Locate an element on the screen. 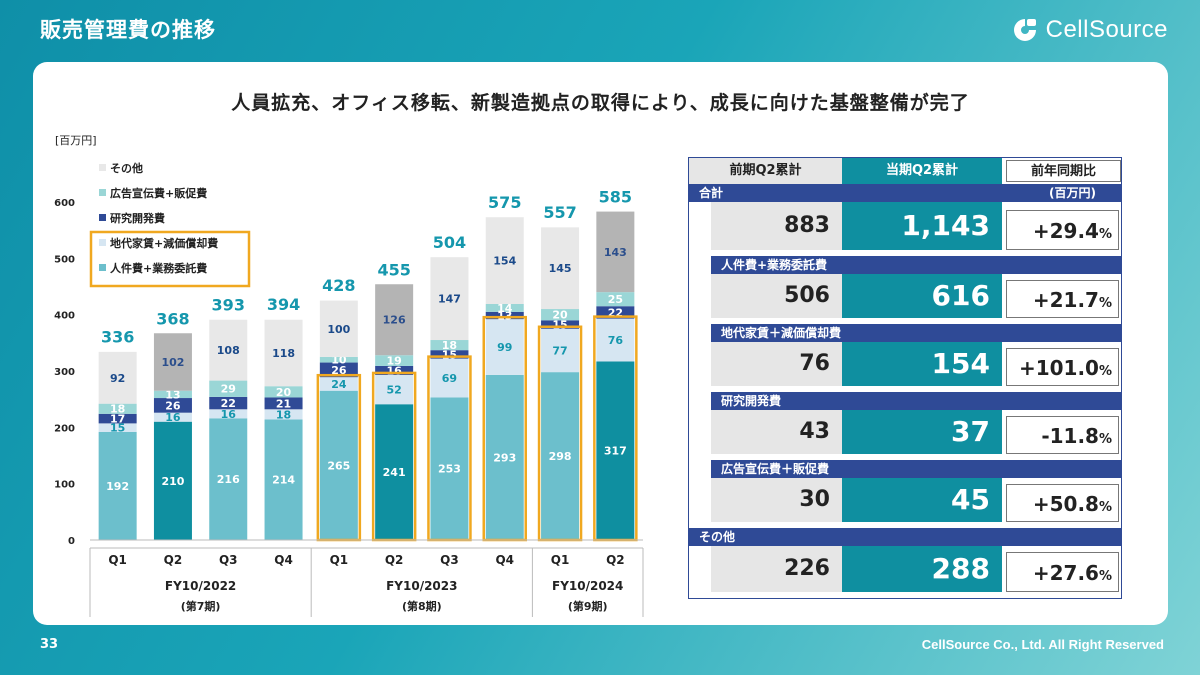 This screenshot has width=1200, height=675. row-band-total: 合計 (百万円) is located at coordinates (905, 193).